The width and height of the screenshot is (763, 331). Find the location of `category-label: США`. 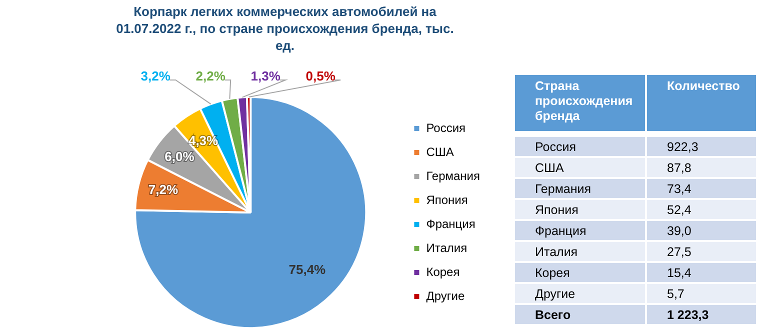

category-label: США is located at coordinates (580, 167).